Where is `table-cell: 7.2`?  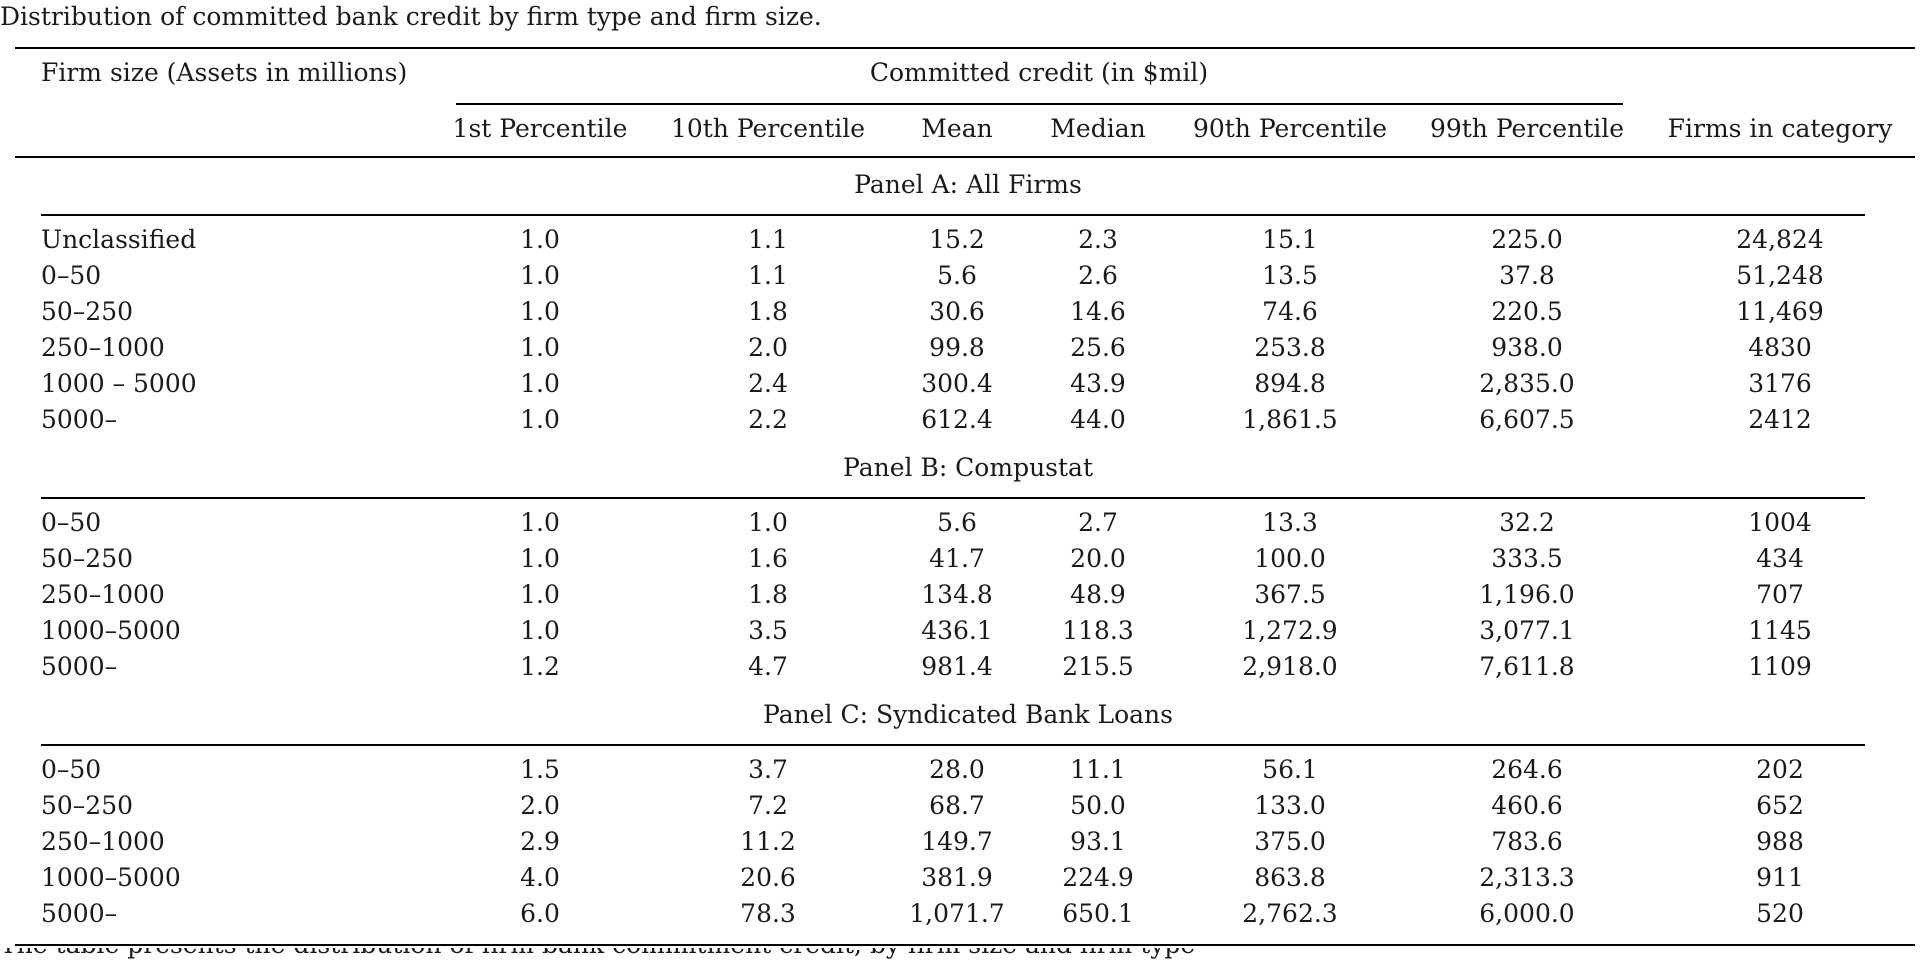 table-cell: 7.2 is located at coordinates (768, 805).